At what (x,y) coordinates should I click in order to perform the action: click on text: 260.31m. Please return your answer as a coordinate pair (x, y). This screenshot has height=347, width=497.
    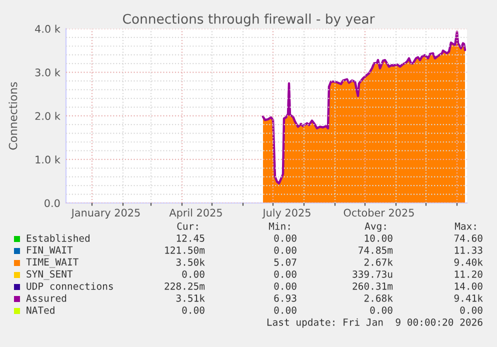
    Looking at the image, I should click on (372, 286).